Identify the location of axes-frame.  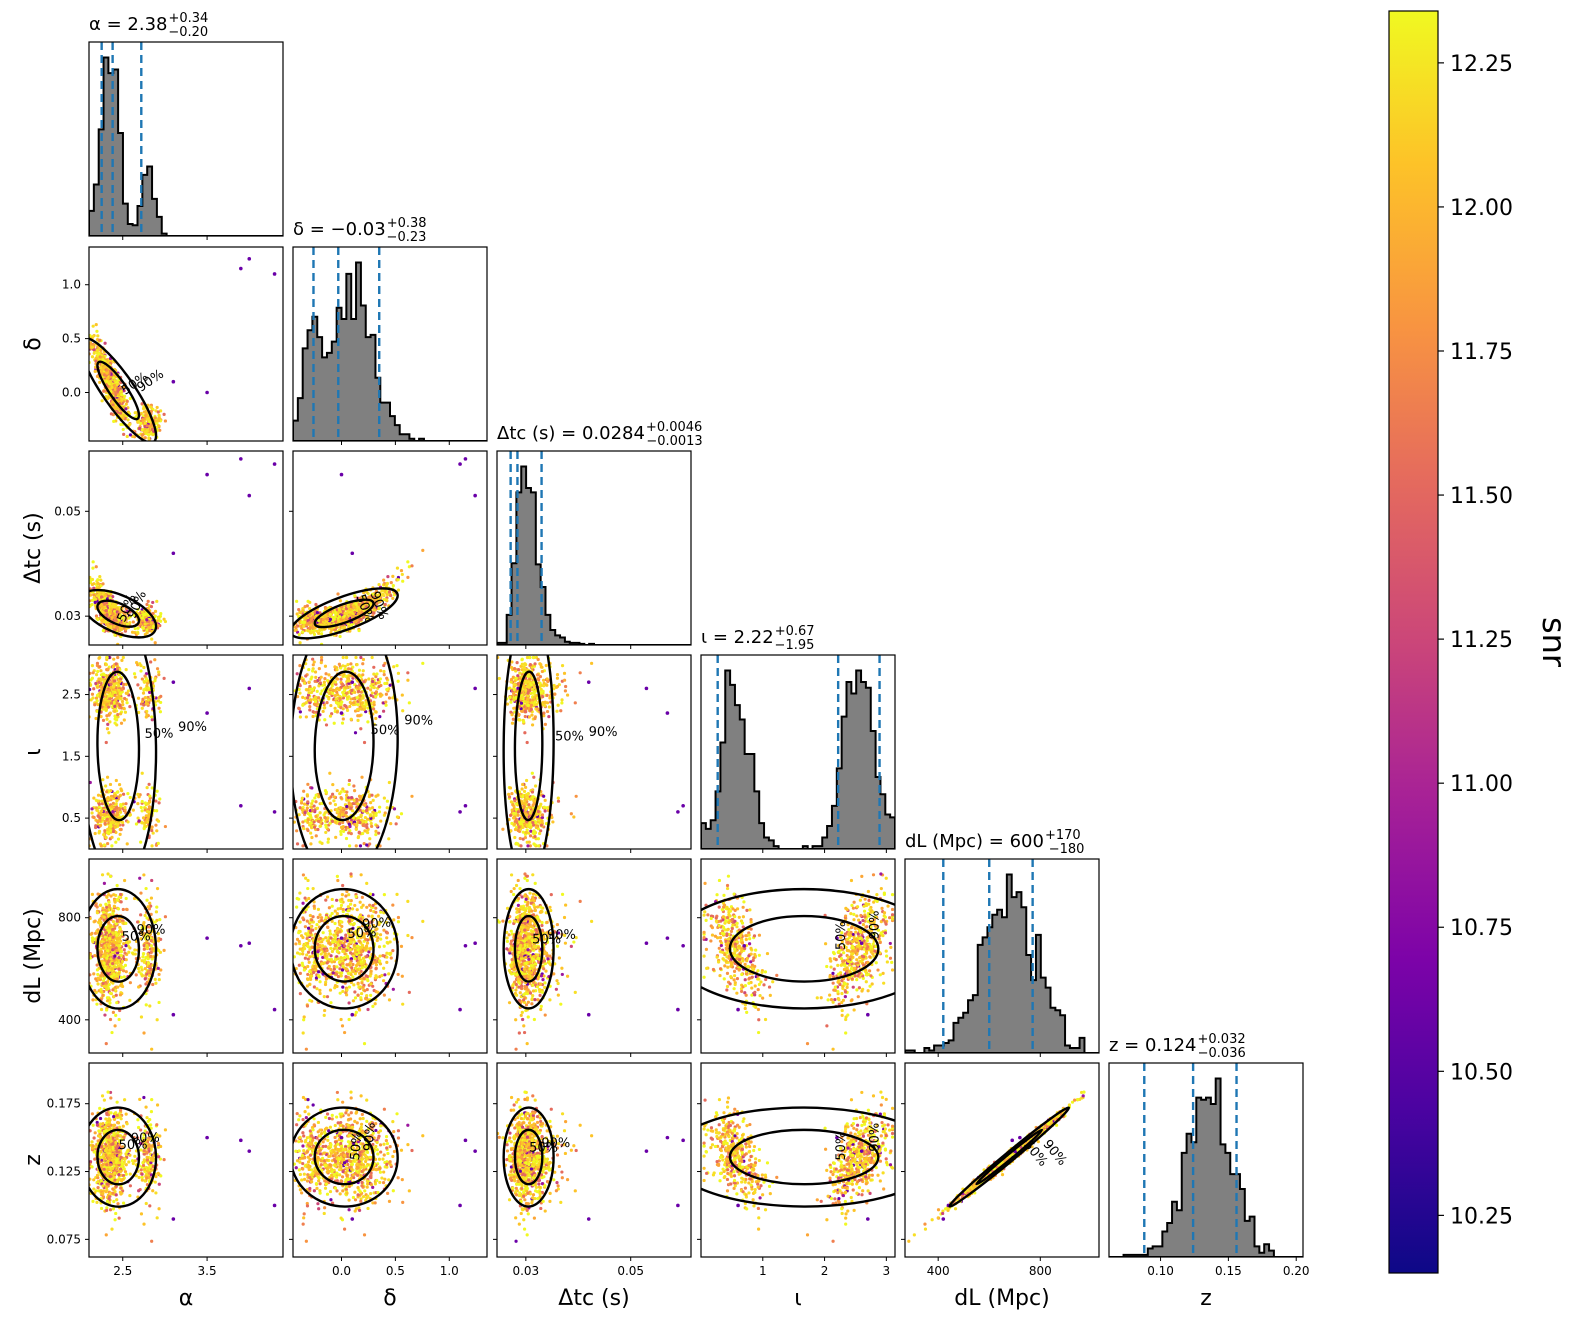
(594, 548).